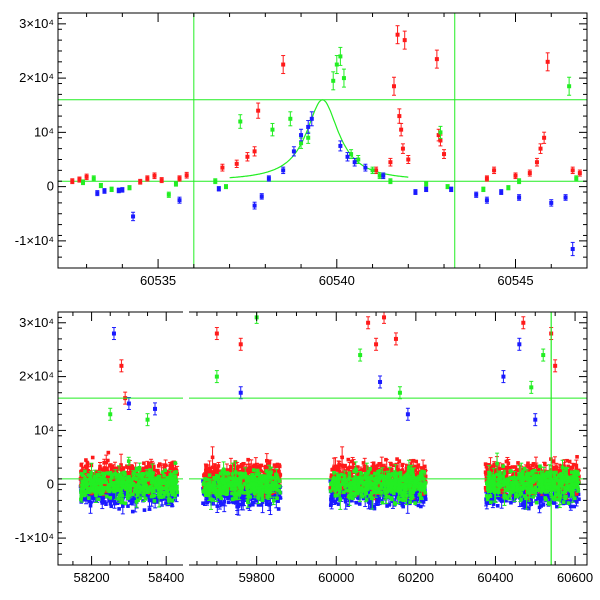 This screenshot has height=600, width=600. Describe the element at coordinates (34, 240) in the screenshot. I see `y-tick-label: -1×10⁴` at that location.